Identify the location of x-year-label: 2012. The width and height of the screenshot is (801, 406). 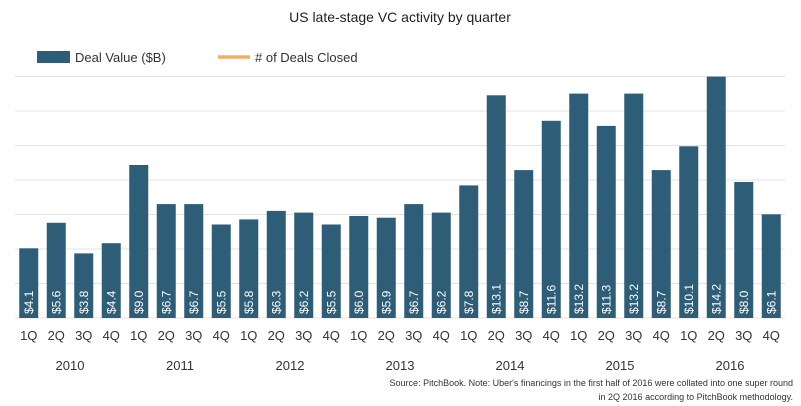
(290, 365).